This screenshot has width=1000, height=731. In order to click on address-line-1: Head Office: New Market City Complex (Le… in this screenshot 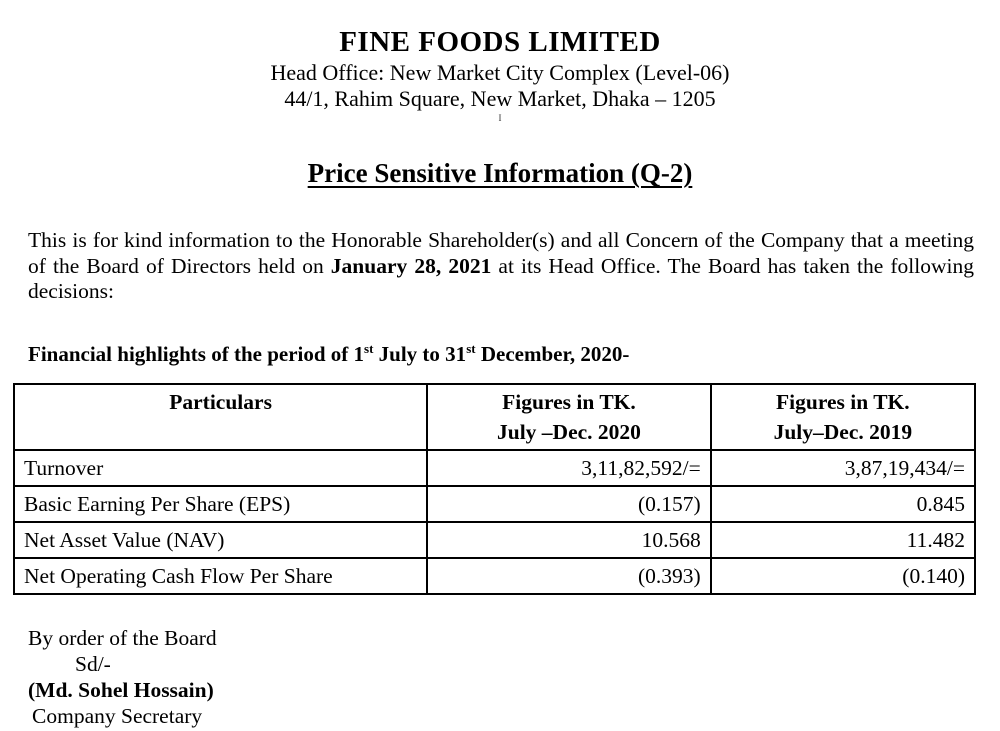, I will do `click(500, 72)`.